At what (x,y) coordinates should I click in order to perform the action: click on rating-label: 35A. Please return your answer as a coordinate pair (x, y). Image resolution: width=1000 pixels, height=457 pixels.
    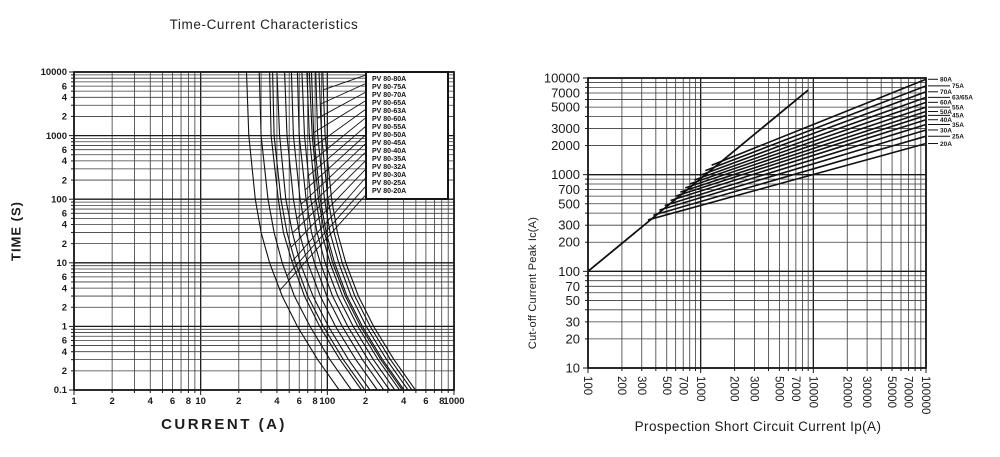
    Looking at the image, I should click on (958, 125).